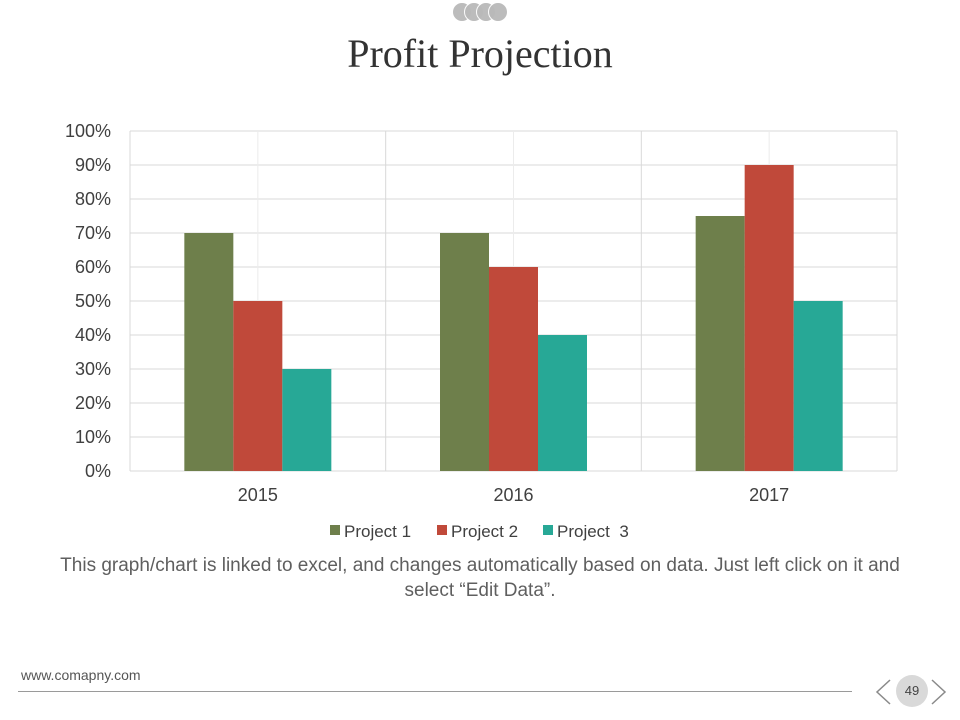 The image size is (960, 720). I want to click on bar-project-3-2016, so click(562, 403).